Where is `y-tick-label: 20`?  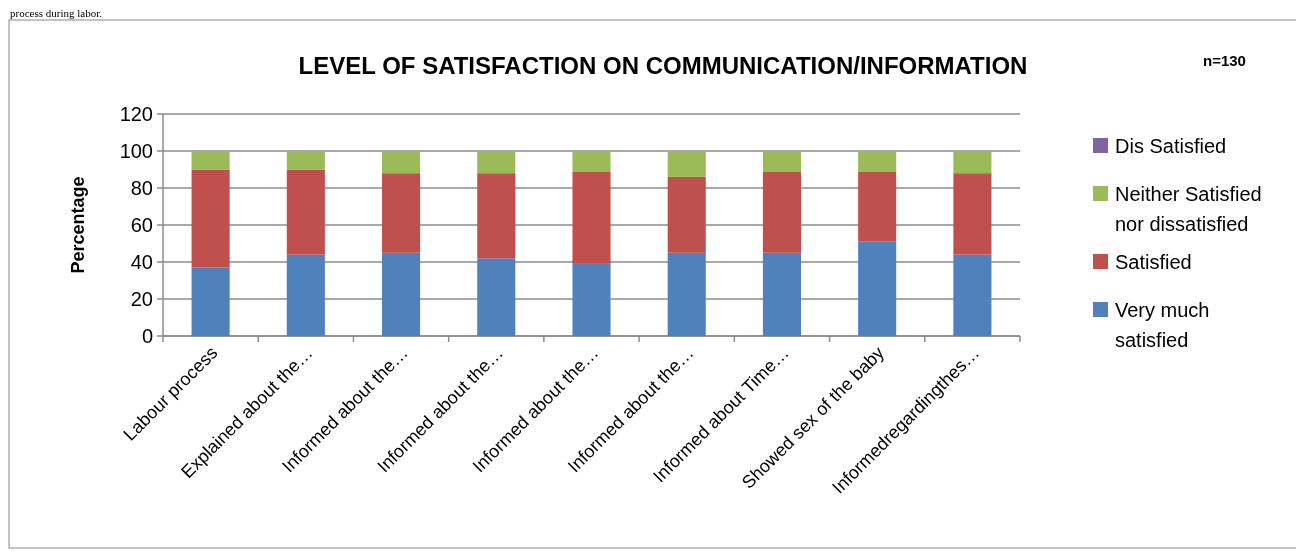 y-tick-label: 20 is located at coordinates (141, 299).